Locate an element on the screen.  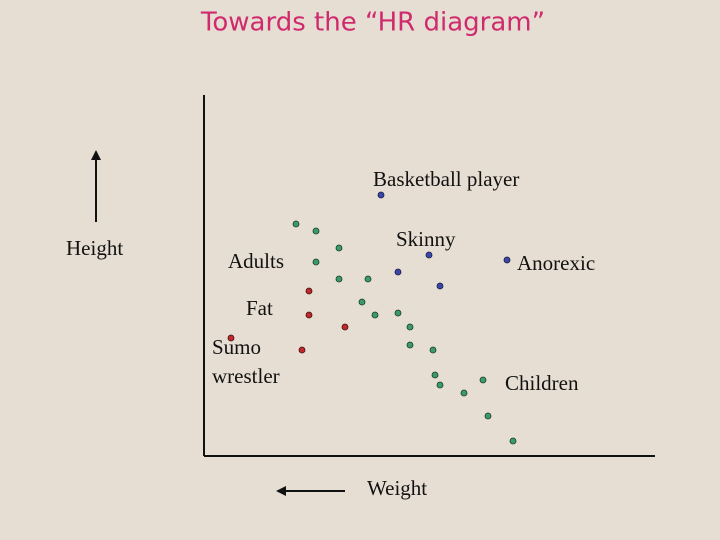
y-axis-label: Height is located at coordinates (94, 248).